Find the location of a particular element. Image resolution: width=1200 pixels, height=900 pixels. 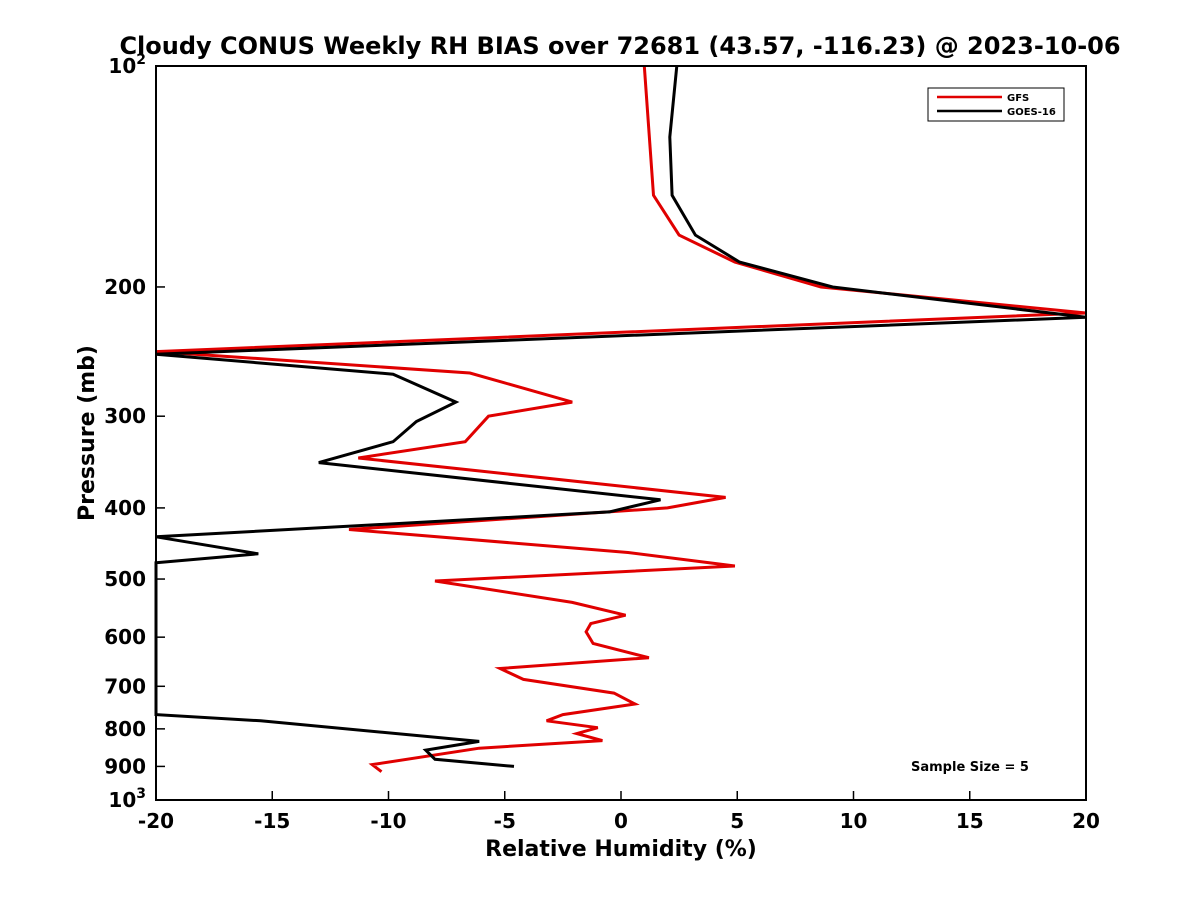

y-tick-label: 600 is located at coordinates (125, 637).